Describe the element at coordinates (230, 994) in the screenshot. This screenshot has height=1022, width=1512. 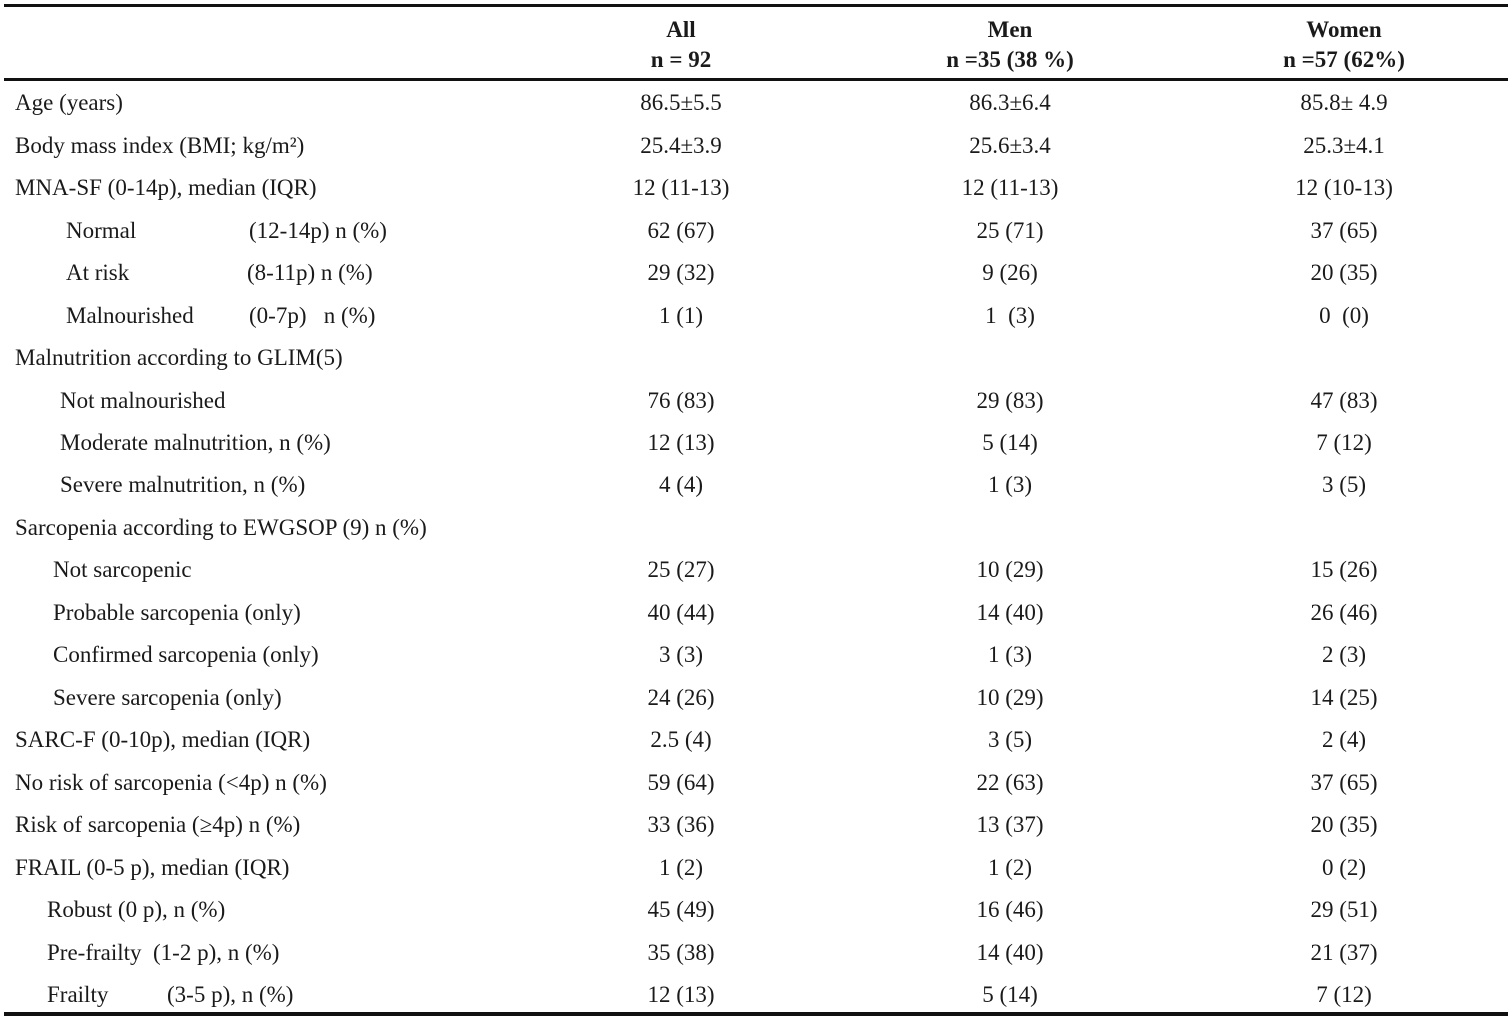
I see `row-sublabel: (3-5 p), n (%)` at that location.